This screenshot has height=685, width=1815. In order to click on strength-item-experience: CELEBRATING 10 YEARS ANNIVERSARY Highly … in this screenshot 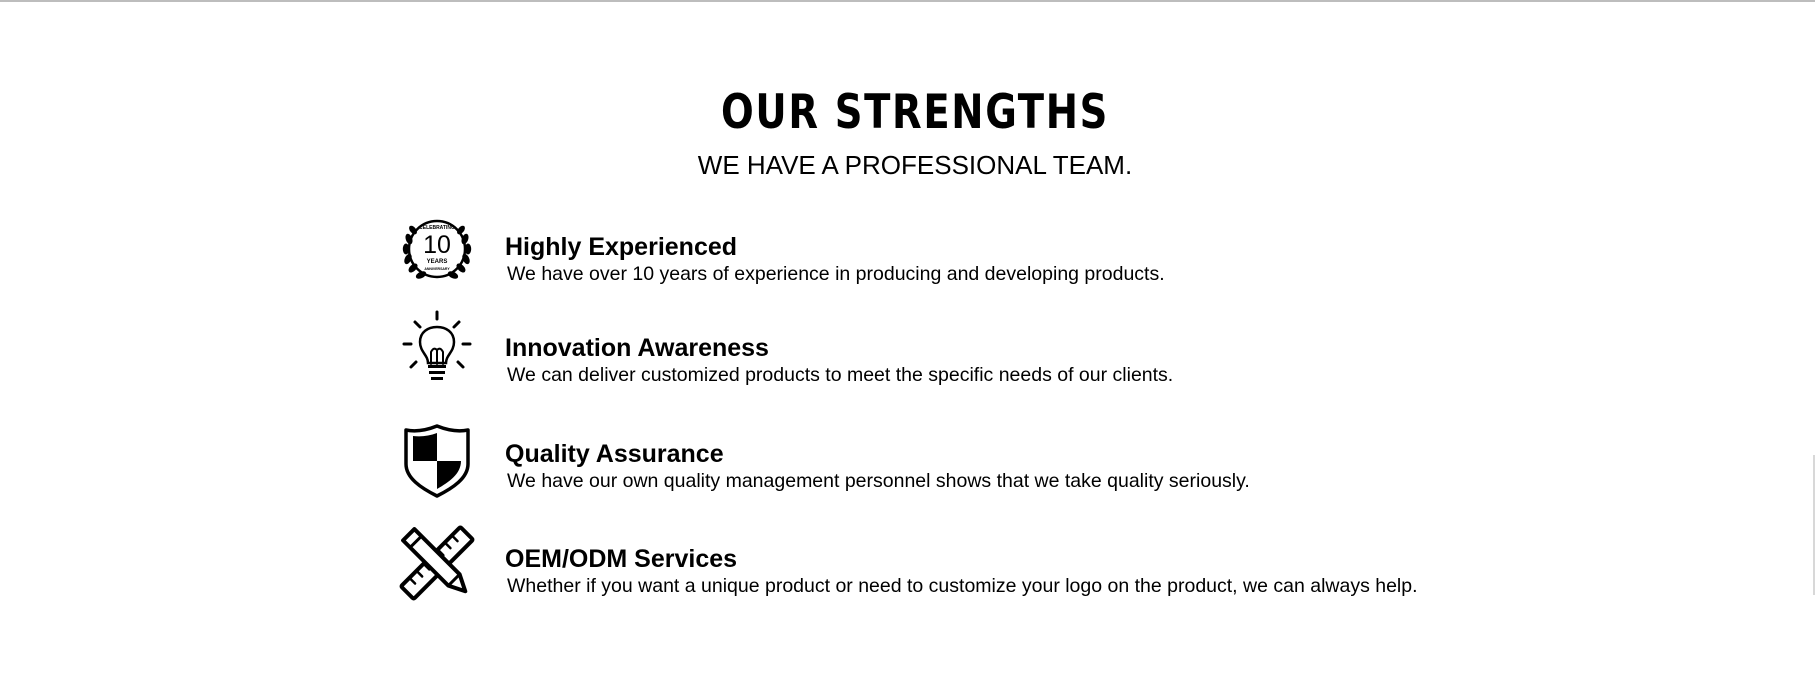, I will do `click(945, 251)`.